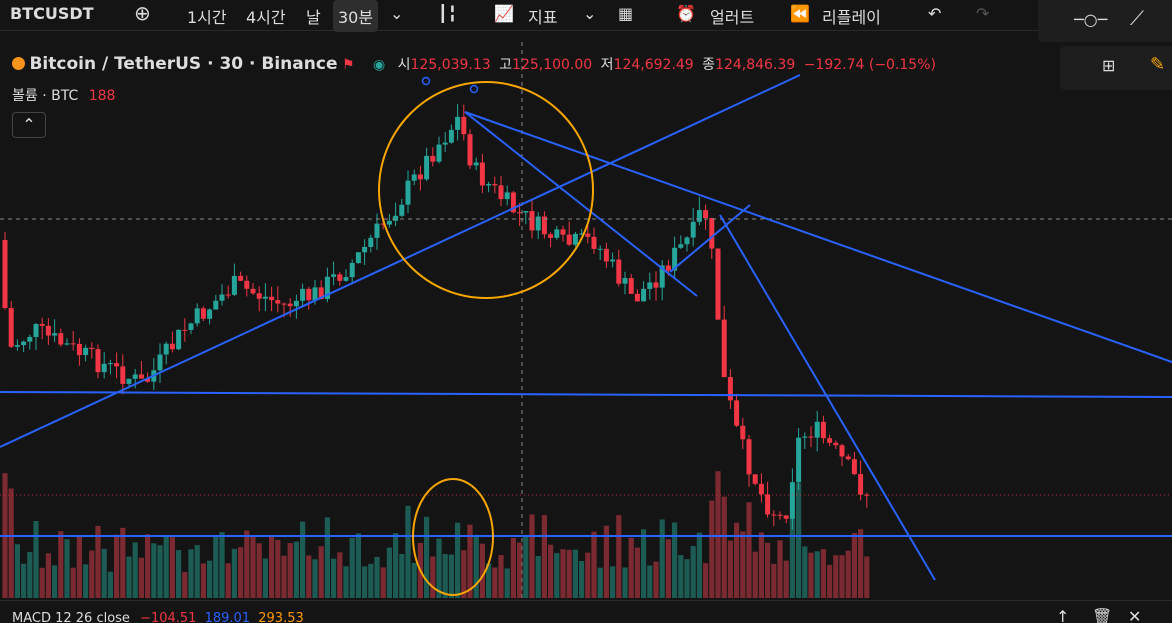 Image resolution: width=1172 pixels, height=623 pixels. I want to click on highlight, so click(453, 537).